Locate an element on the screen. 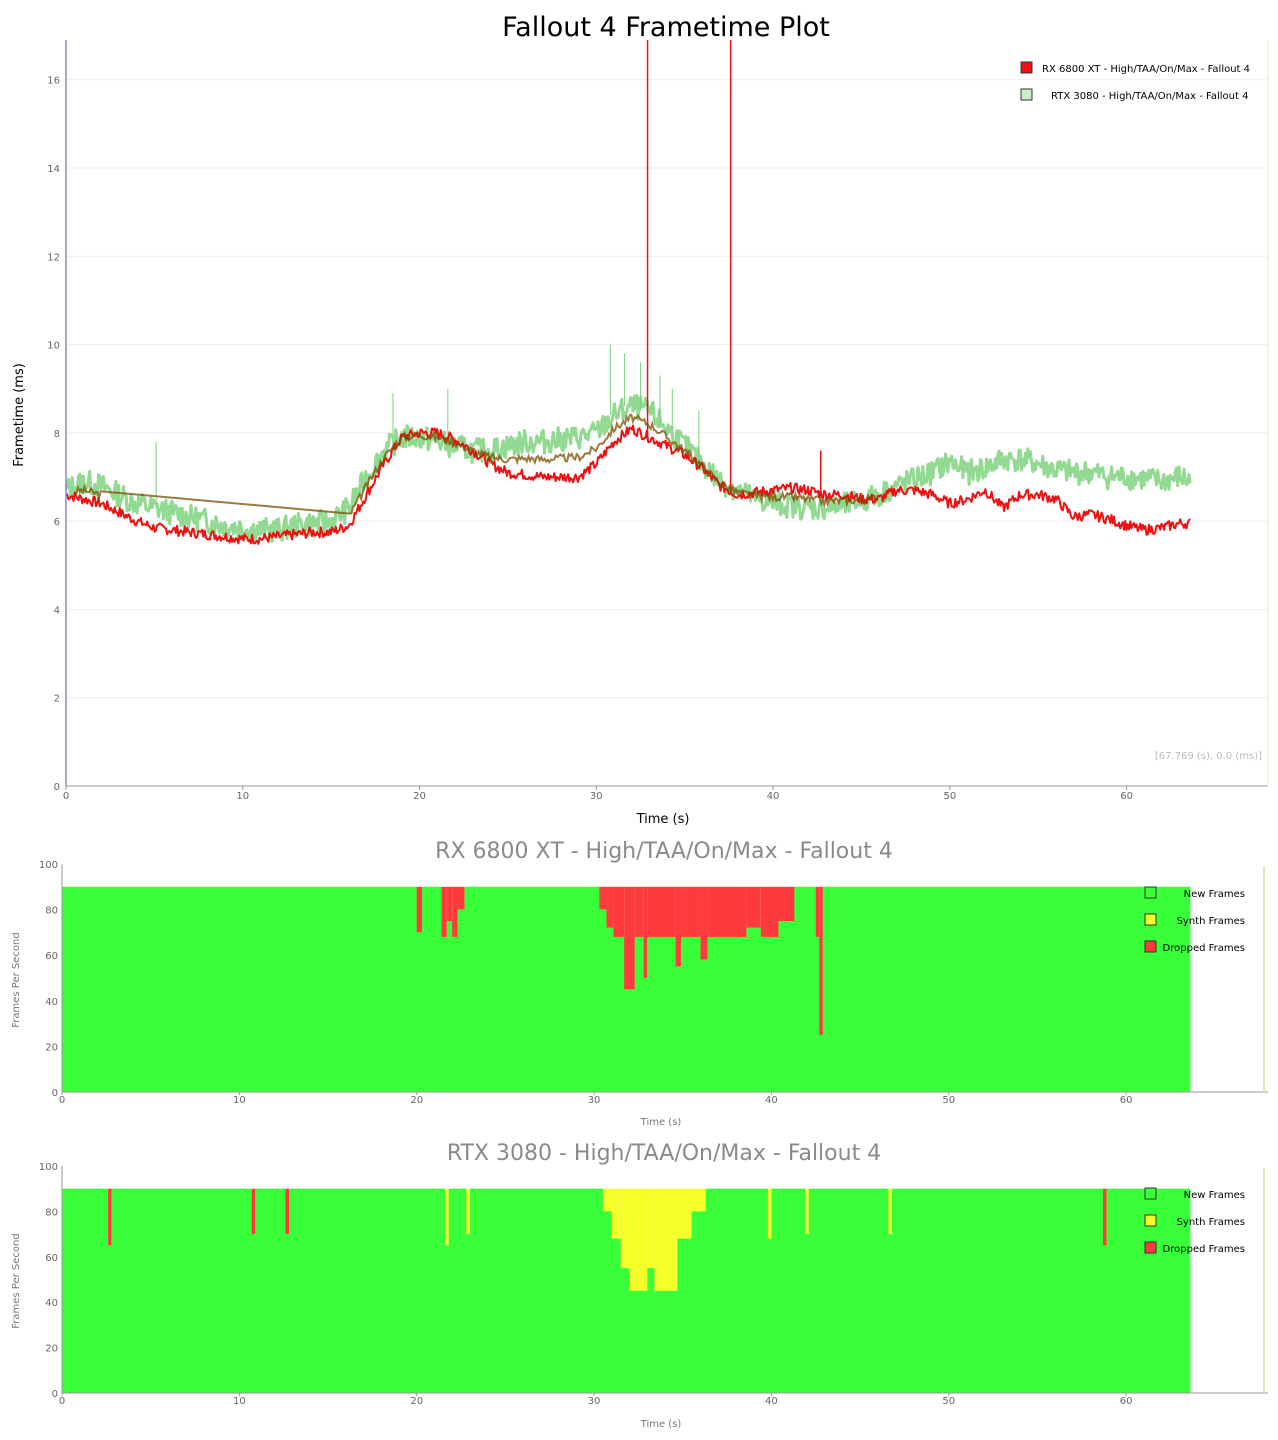 The width and height of the screenshot is (1278, 1440). rtx-legend-swatch-dropped is located at coordinates (1150, 1247).